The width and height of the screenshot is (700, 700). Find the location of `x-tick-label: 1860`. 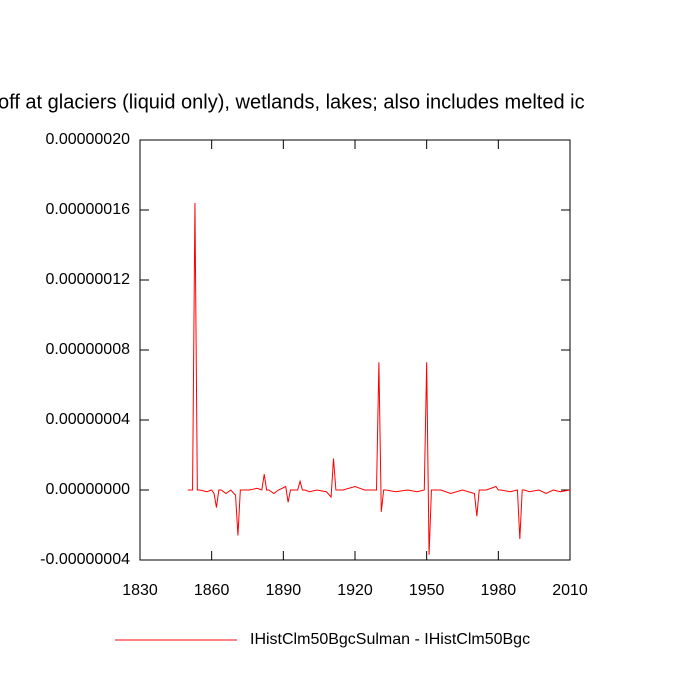

x-tick-label: 1860 is located at coordinates (212, 590).